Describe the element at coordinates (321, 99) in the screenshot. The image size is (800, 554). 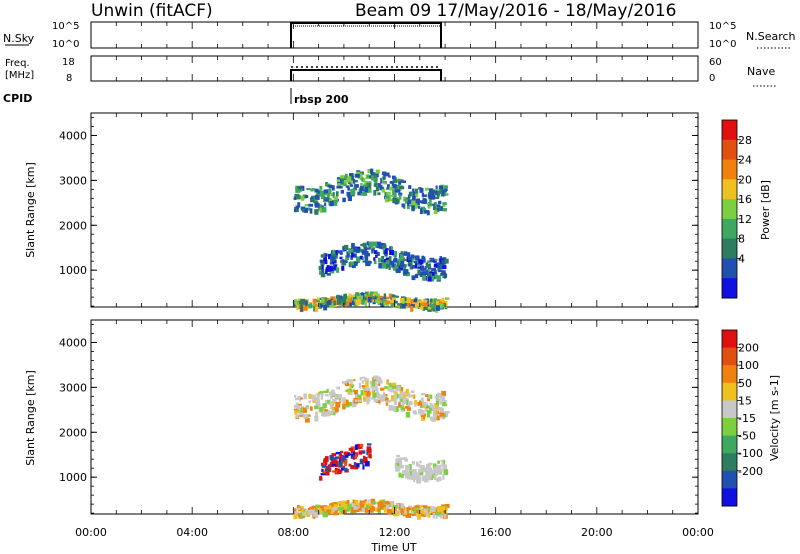
I see `cpid-value: rbsp 200` at that location.